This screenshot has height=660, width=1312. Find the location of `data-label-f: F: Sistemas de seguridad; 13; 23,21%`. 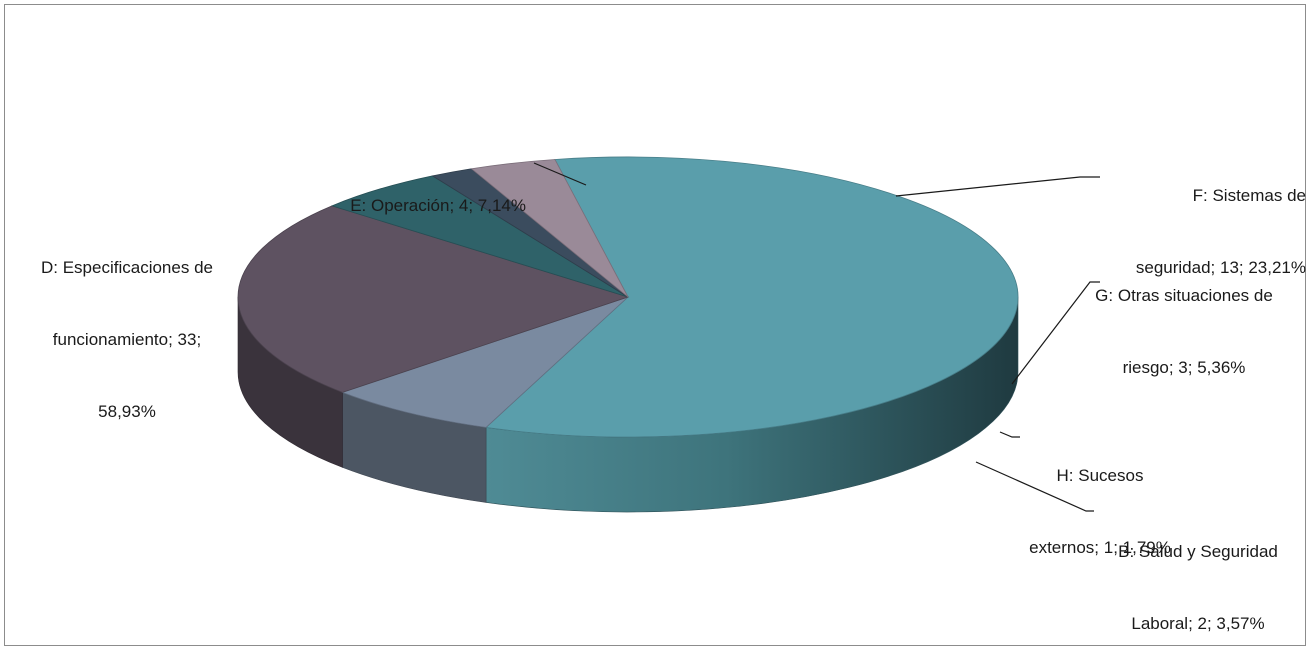

data-label-f: F: Sistemas de seguridad; 13; 23,21% is located at coordinates (1220, 231).